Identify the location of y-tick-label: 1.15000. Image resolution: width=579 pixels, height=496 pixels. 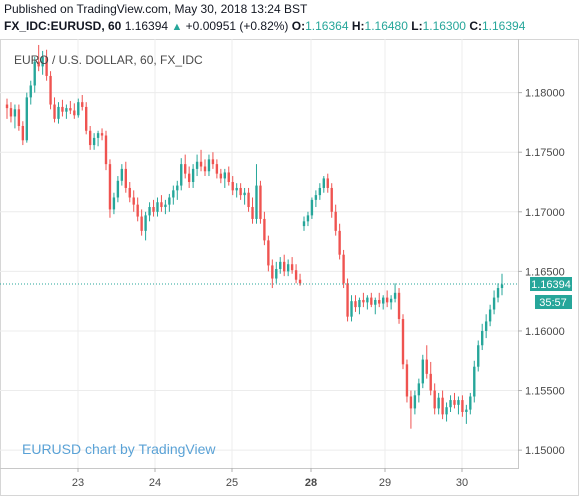
(545, 451).